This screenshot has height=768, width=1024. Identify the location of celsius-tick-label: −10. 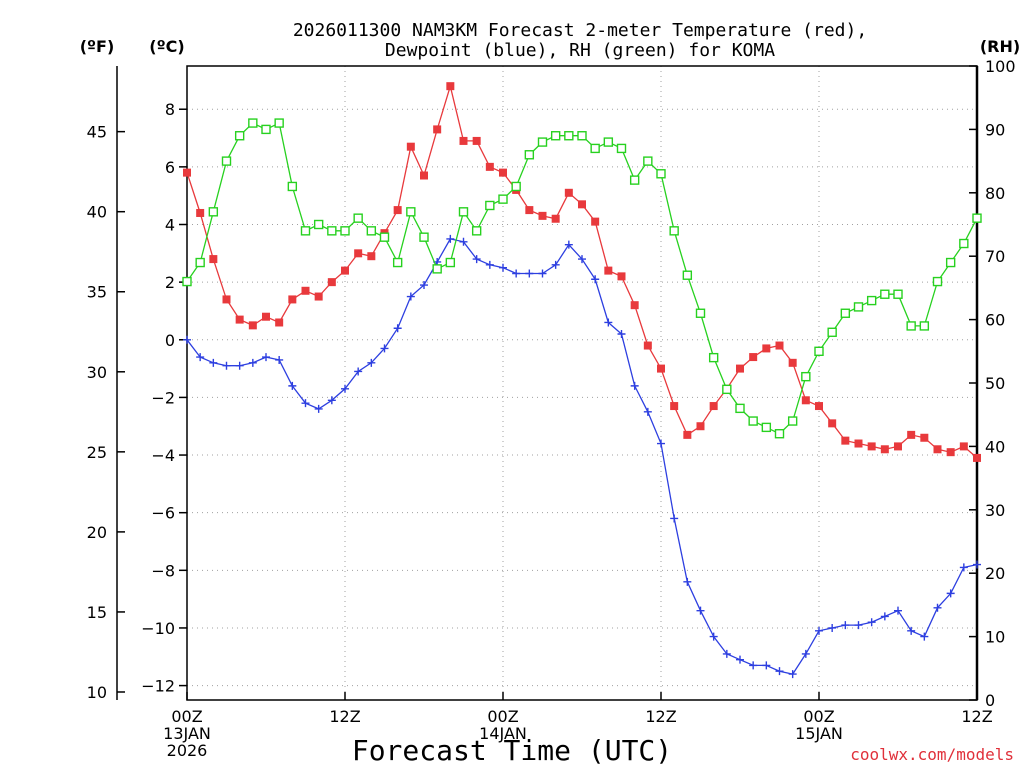
(158, 628).